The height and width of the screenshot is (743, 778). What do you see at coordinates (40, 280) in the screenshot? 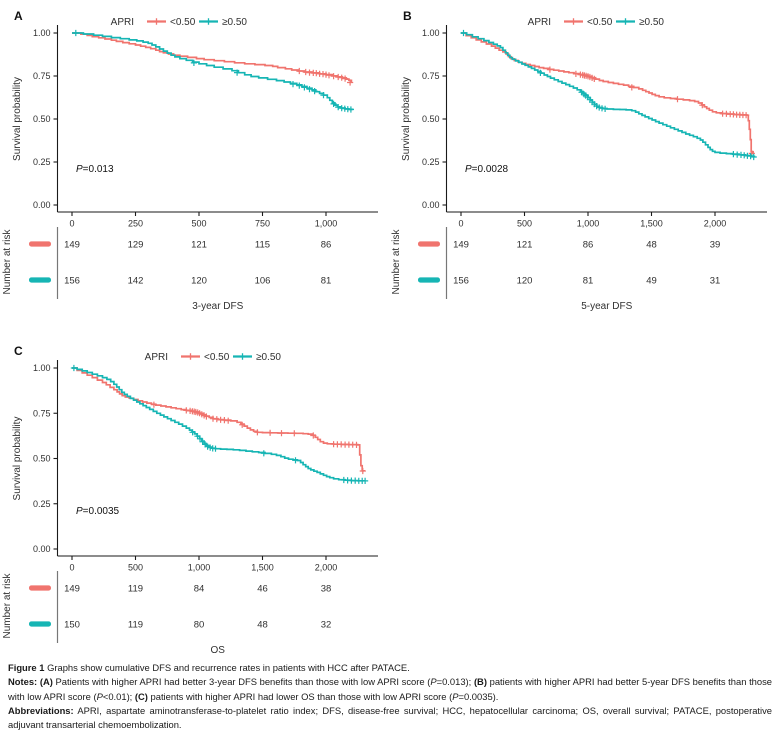
I see `risk-row-marker-teal` at bounding box center [40, 280].